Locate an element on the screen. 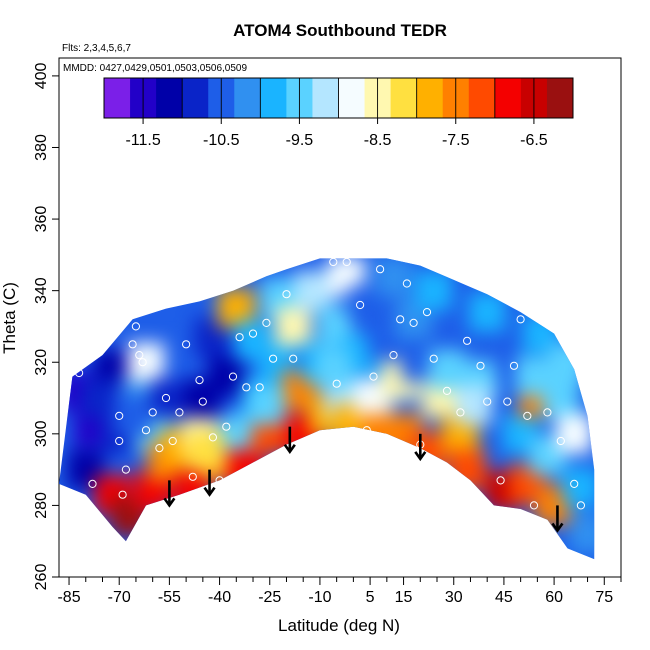  y-axis-label: Theta (C) is located at coordinates (9, 318).